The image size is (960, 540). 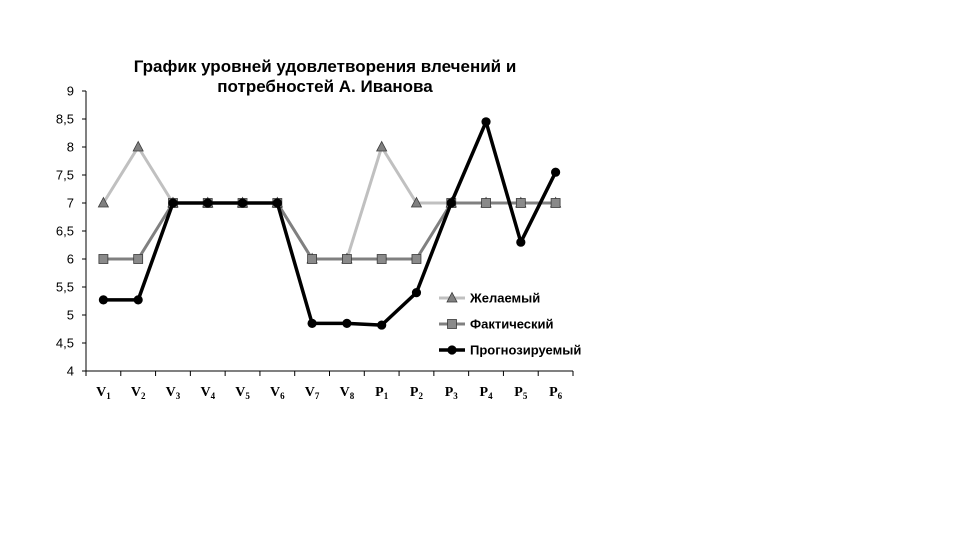 I want to click on x-tick-label: V1, so click(x=103, y=393).